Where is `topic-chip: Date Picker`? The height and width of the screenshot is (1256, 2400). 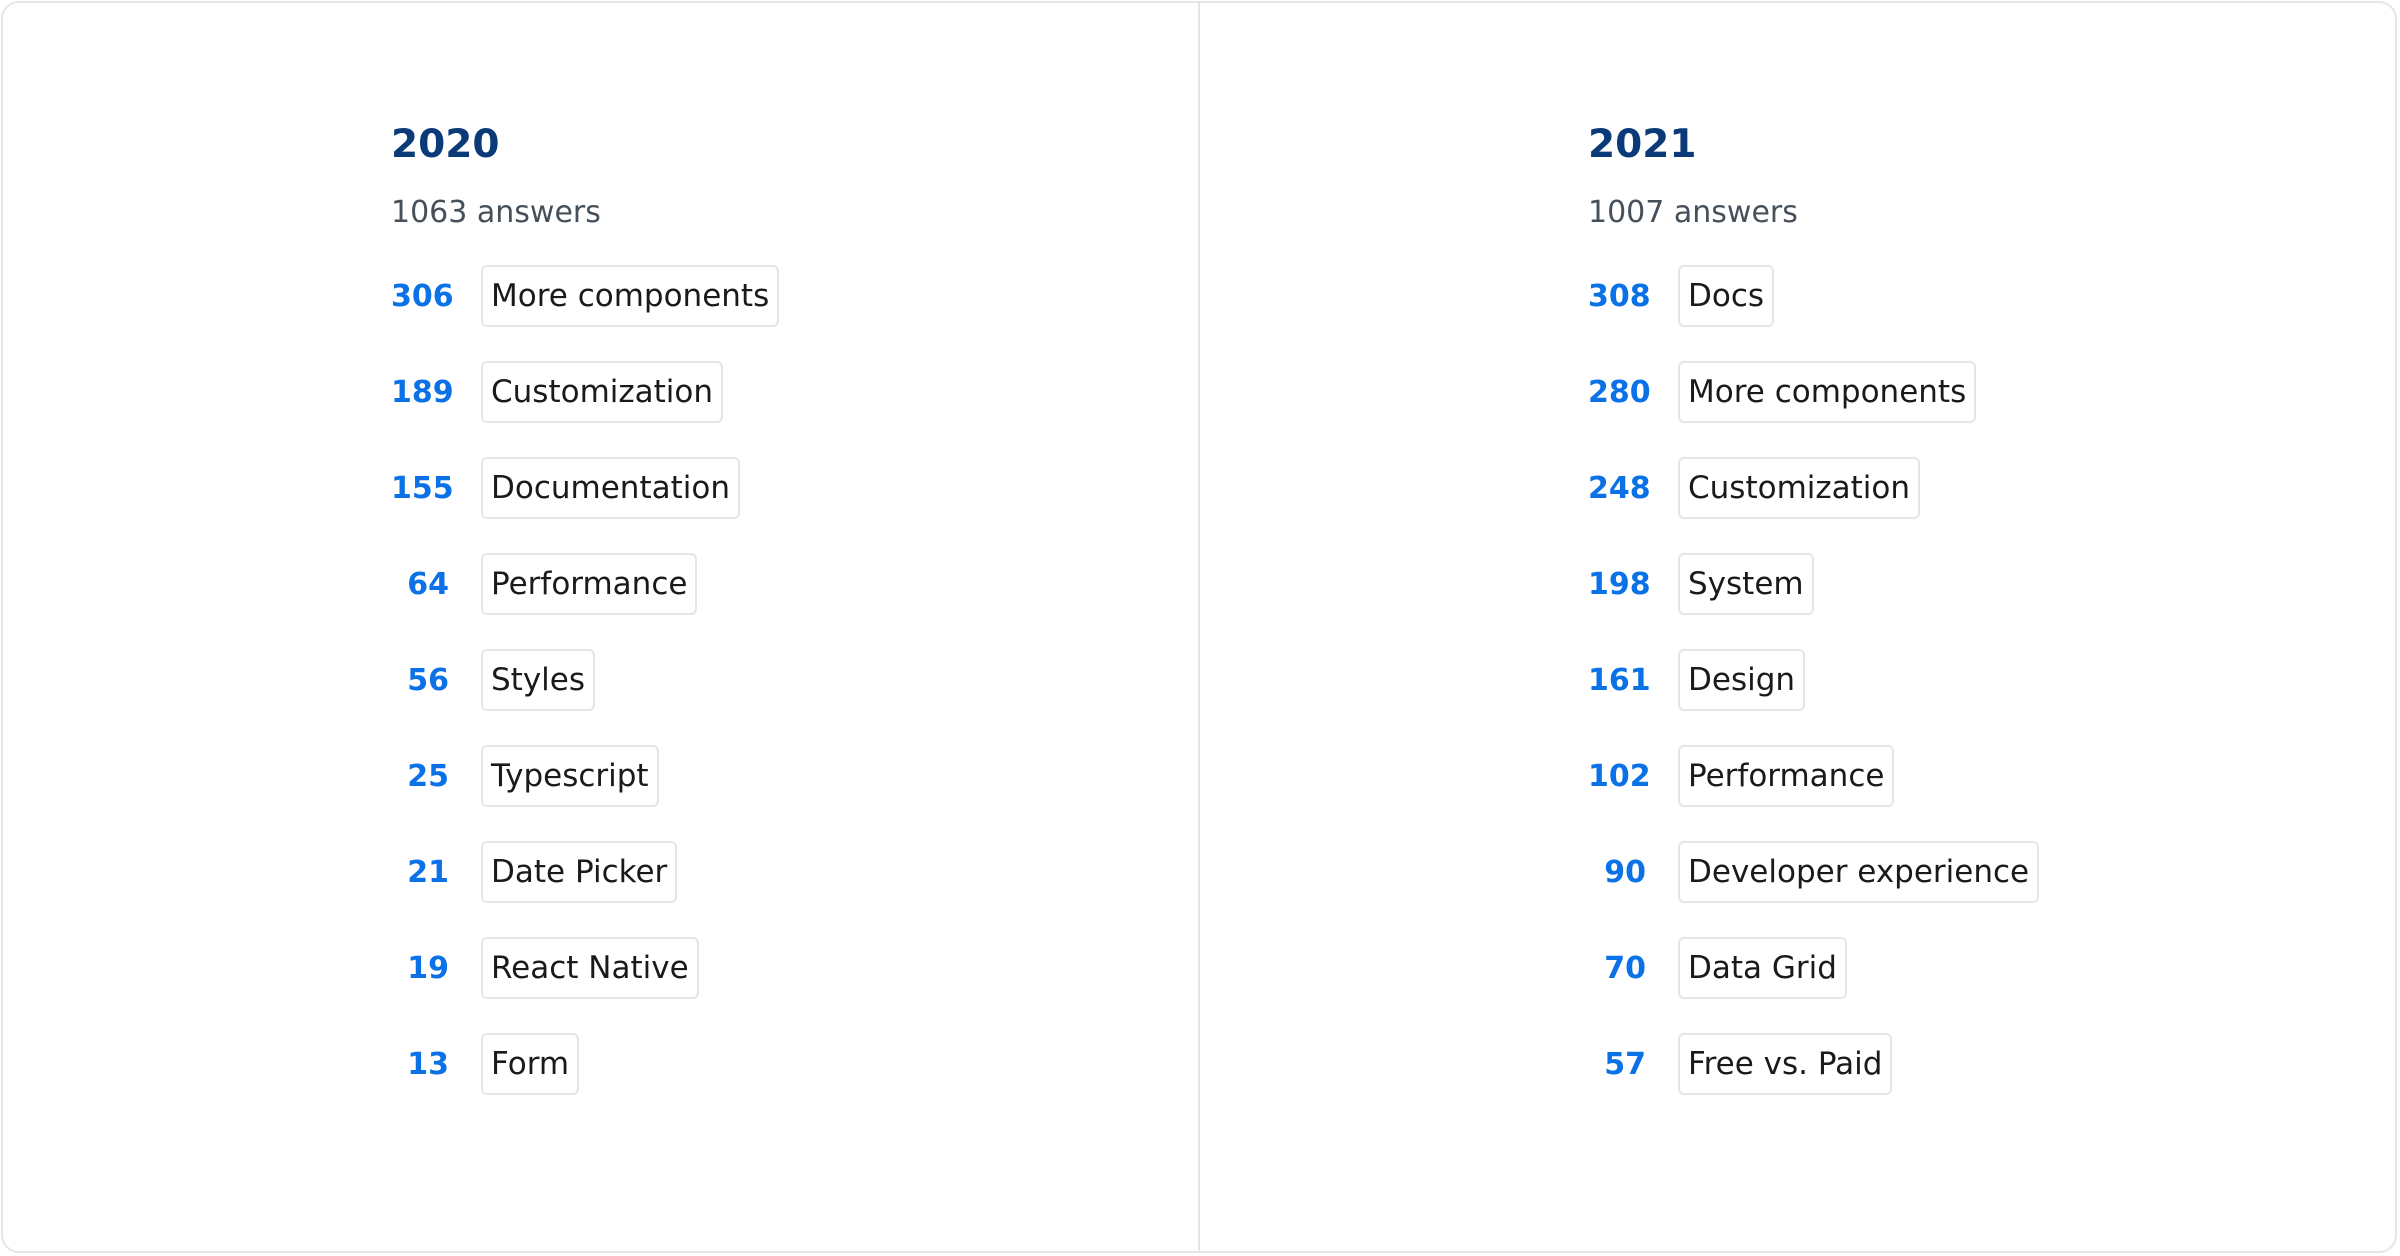
topic-chip: Date Picker is located at coordinates (579, 872).